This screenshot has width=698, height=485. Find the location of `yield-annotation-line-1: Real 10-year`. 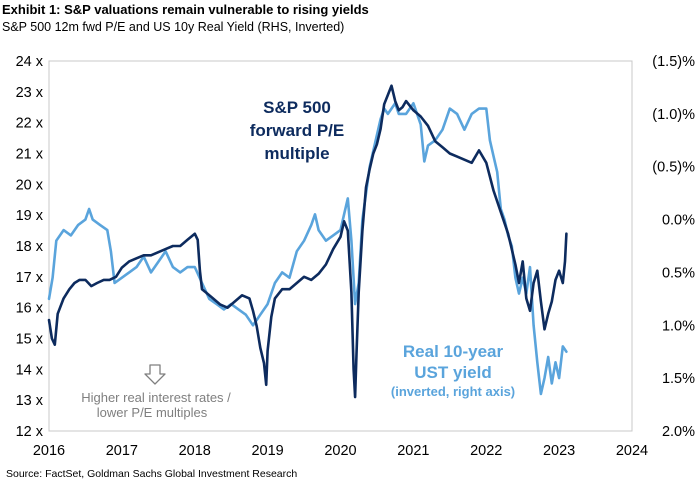

yield-annotation-line-1: Real 10-year is located at coordinates (453, 351).